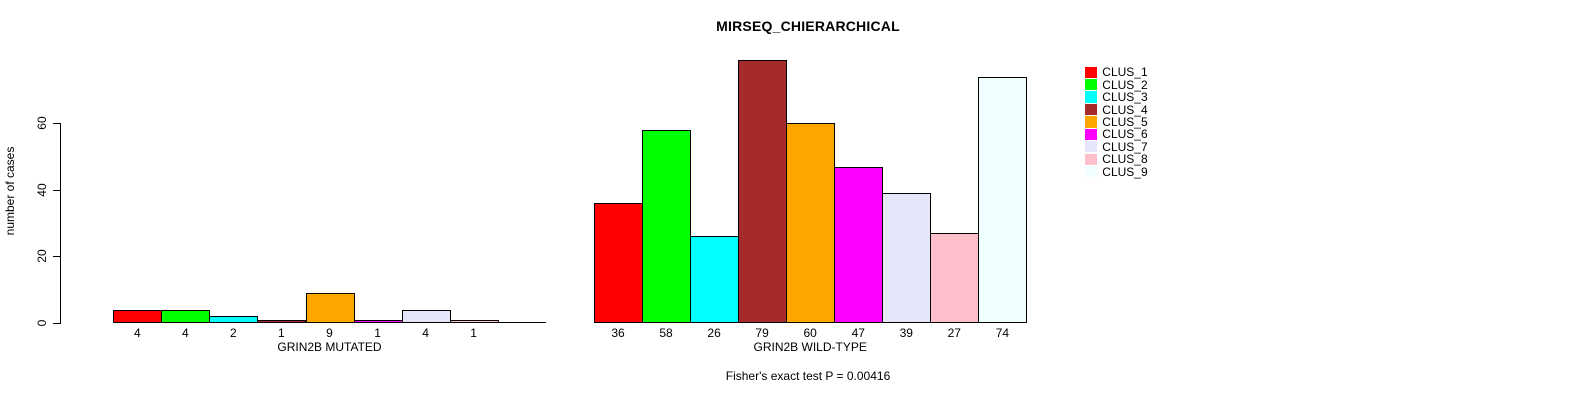 The height and width of the screenshot is (400, 1590). I want to click on legend-item-label: CLUS_5, so click(1125, 121).